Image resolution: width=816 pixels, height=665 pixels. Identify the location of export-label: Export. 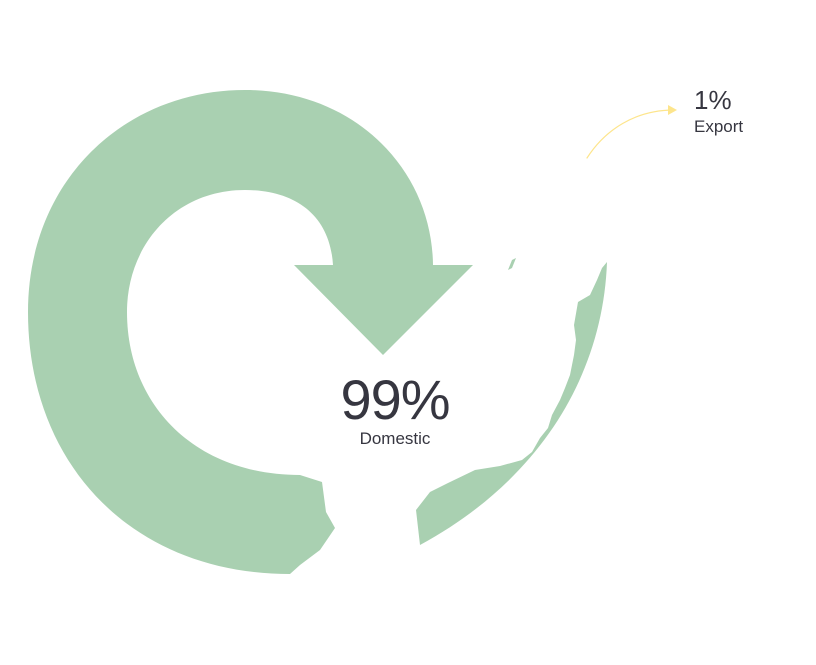
(719, 126).